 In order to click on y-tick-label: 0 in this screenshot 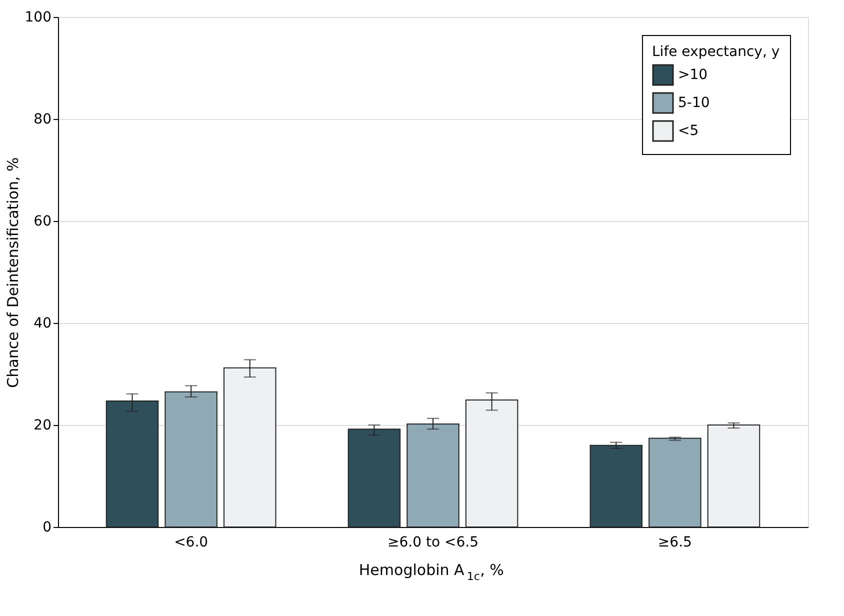, I will do `click(47, 528)`.